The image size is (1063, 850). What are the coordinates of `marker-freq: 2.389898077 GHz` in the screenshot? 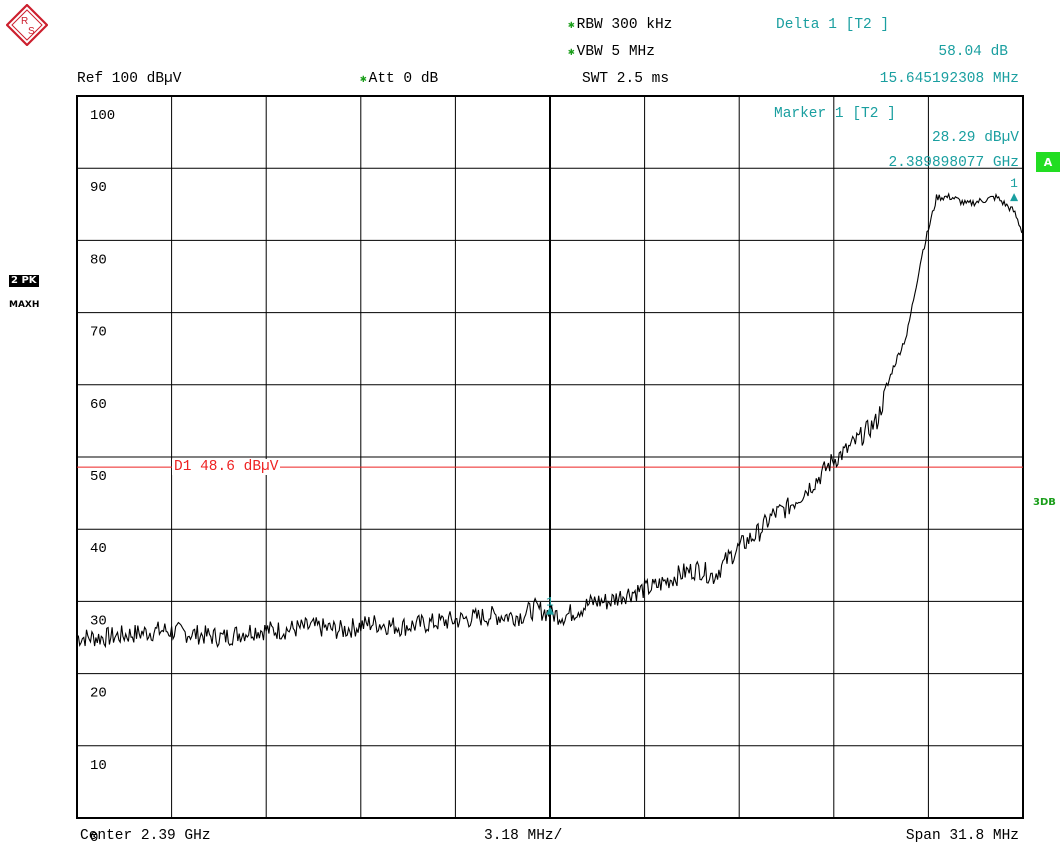 It's located at (953, 163).